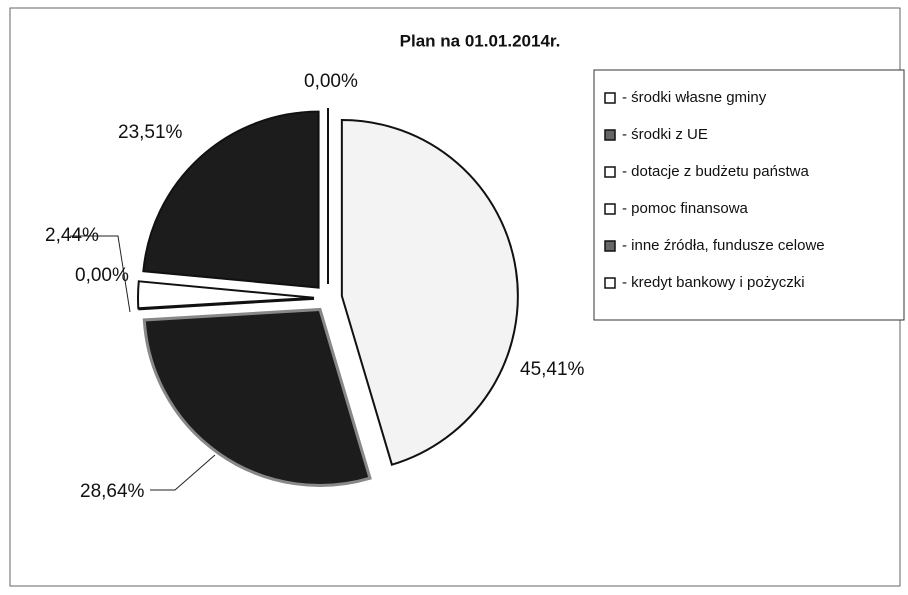 This screenshot has height=595, width=908. Describe the element at coordinates (552, 369) in the screenshot. I see `data-label: 45,41%` at that location.